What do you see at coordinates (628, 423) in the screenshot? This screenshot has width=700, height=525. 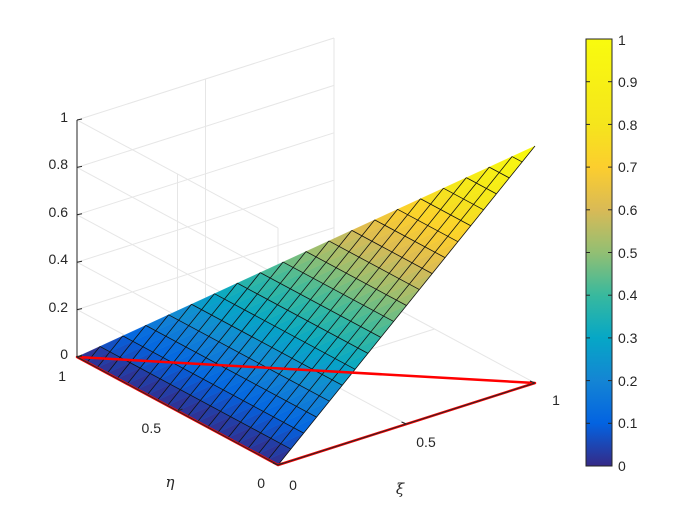 I see `colorbar-tick-label: 0.1` at bounding box center [628, 423].